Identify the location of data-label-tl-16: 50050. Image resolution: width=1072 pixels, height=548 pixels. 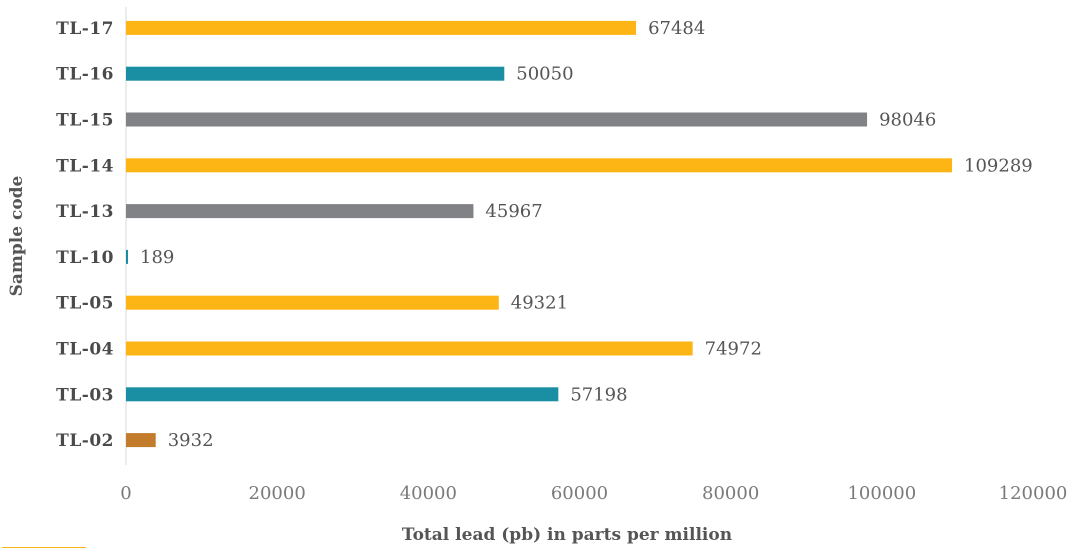
(544, 74).